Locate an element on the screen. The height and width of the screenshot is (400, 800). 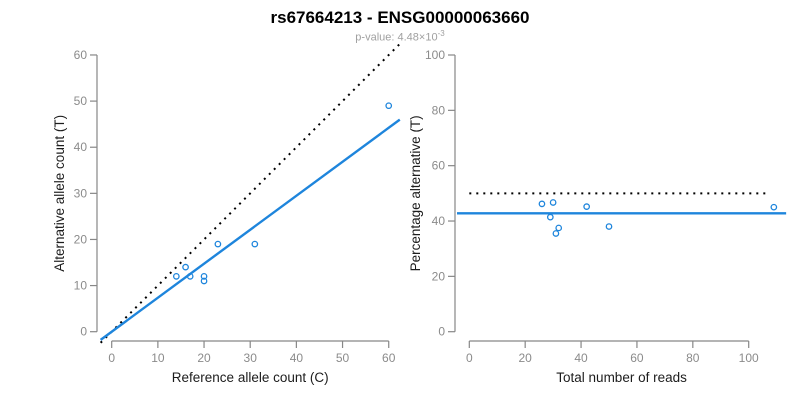
y-tick-label: 30 is located at coordinates (81, 193).